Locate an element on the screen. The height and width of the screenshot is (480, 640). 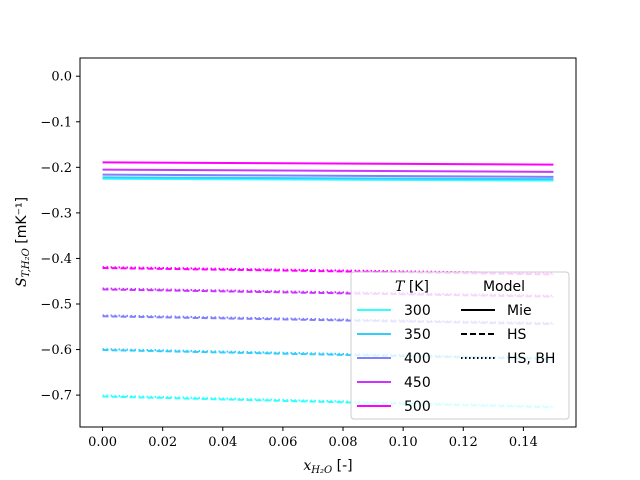
legend-temperature-label: 400 is located at coordinates (417, 359).